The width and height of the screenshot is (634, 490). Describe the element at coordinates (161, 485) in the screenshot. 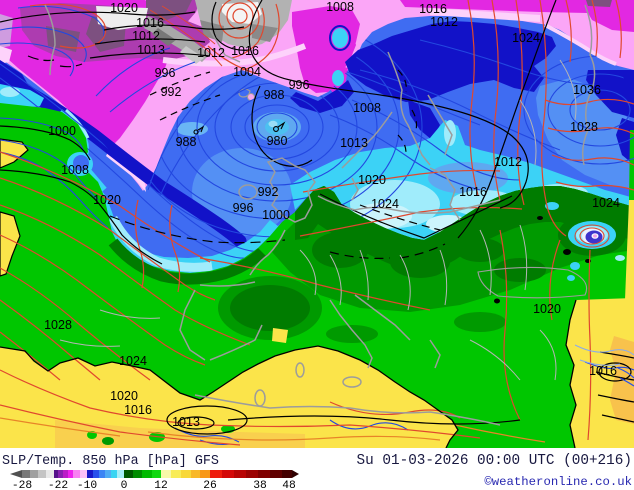

I see `svg-text: 12` at that location.